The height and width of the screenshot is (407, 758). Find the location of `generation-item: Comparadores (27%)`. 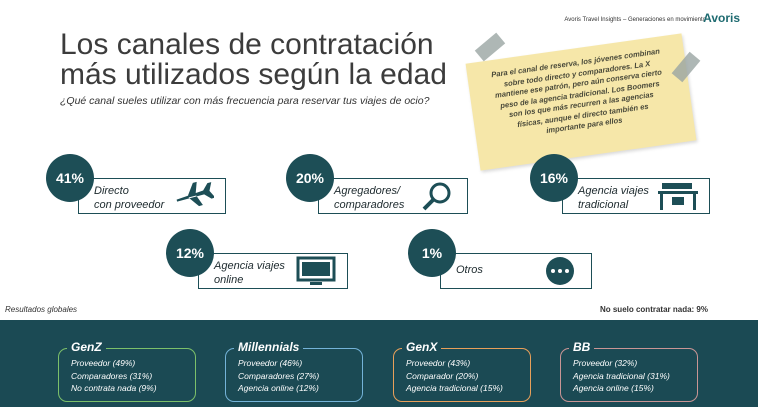

generation-item: Comparadores (27%) is located at coordinates (279, 375).